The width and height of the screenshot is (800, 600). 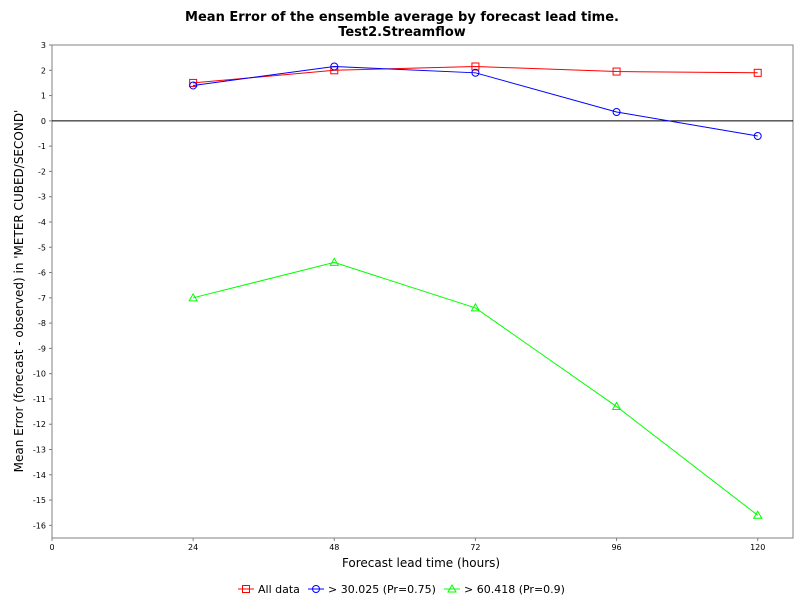 I want to click on y-tick-label: 3, so click(x=43, y=45).